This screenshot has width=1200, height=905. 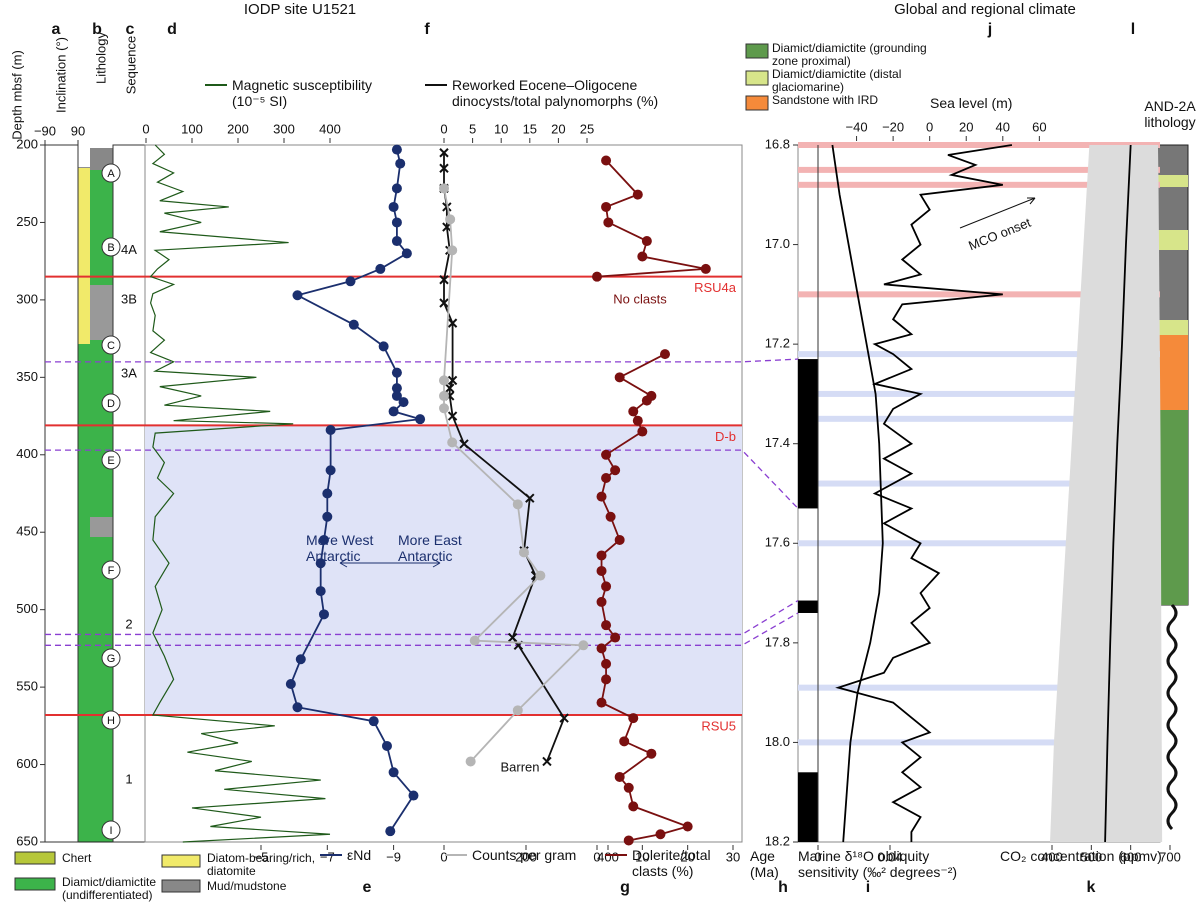 What do you see at coordinates (359, 855) in the screenshot?
I see `legend-label: εNd` at bounding box center [359, 855].